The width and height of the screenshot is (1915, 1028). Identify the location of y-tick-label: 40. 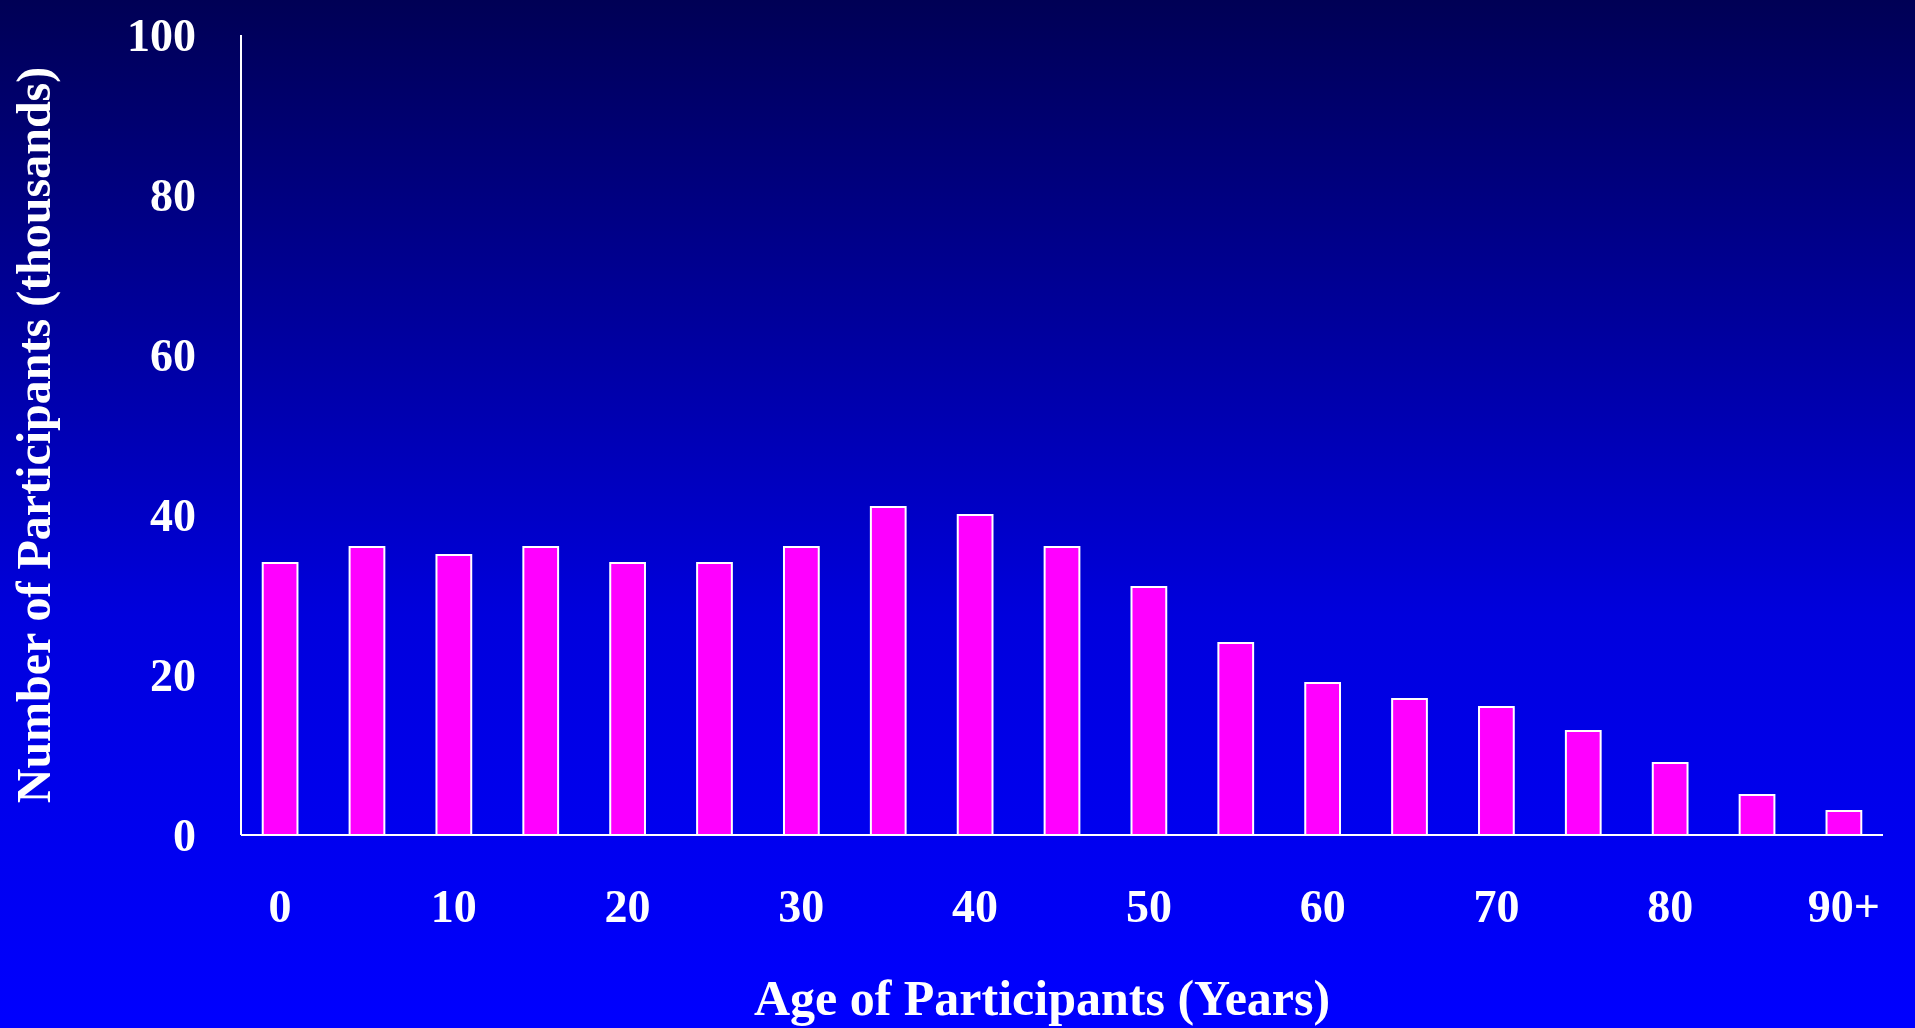
(173, 516).